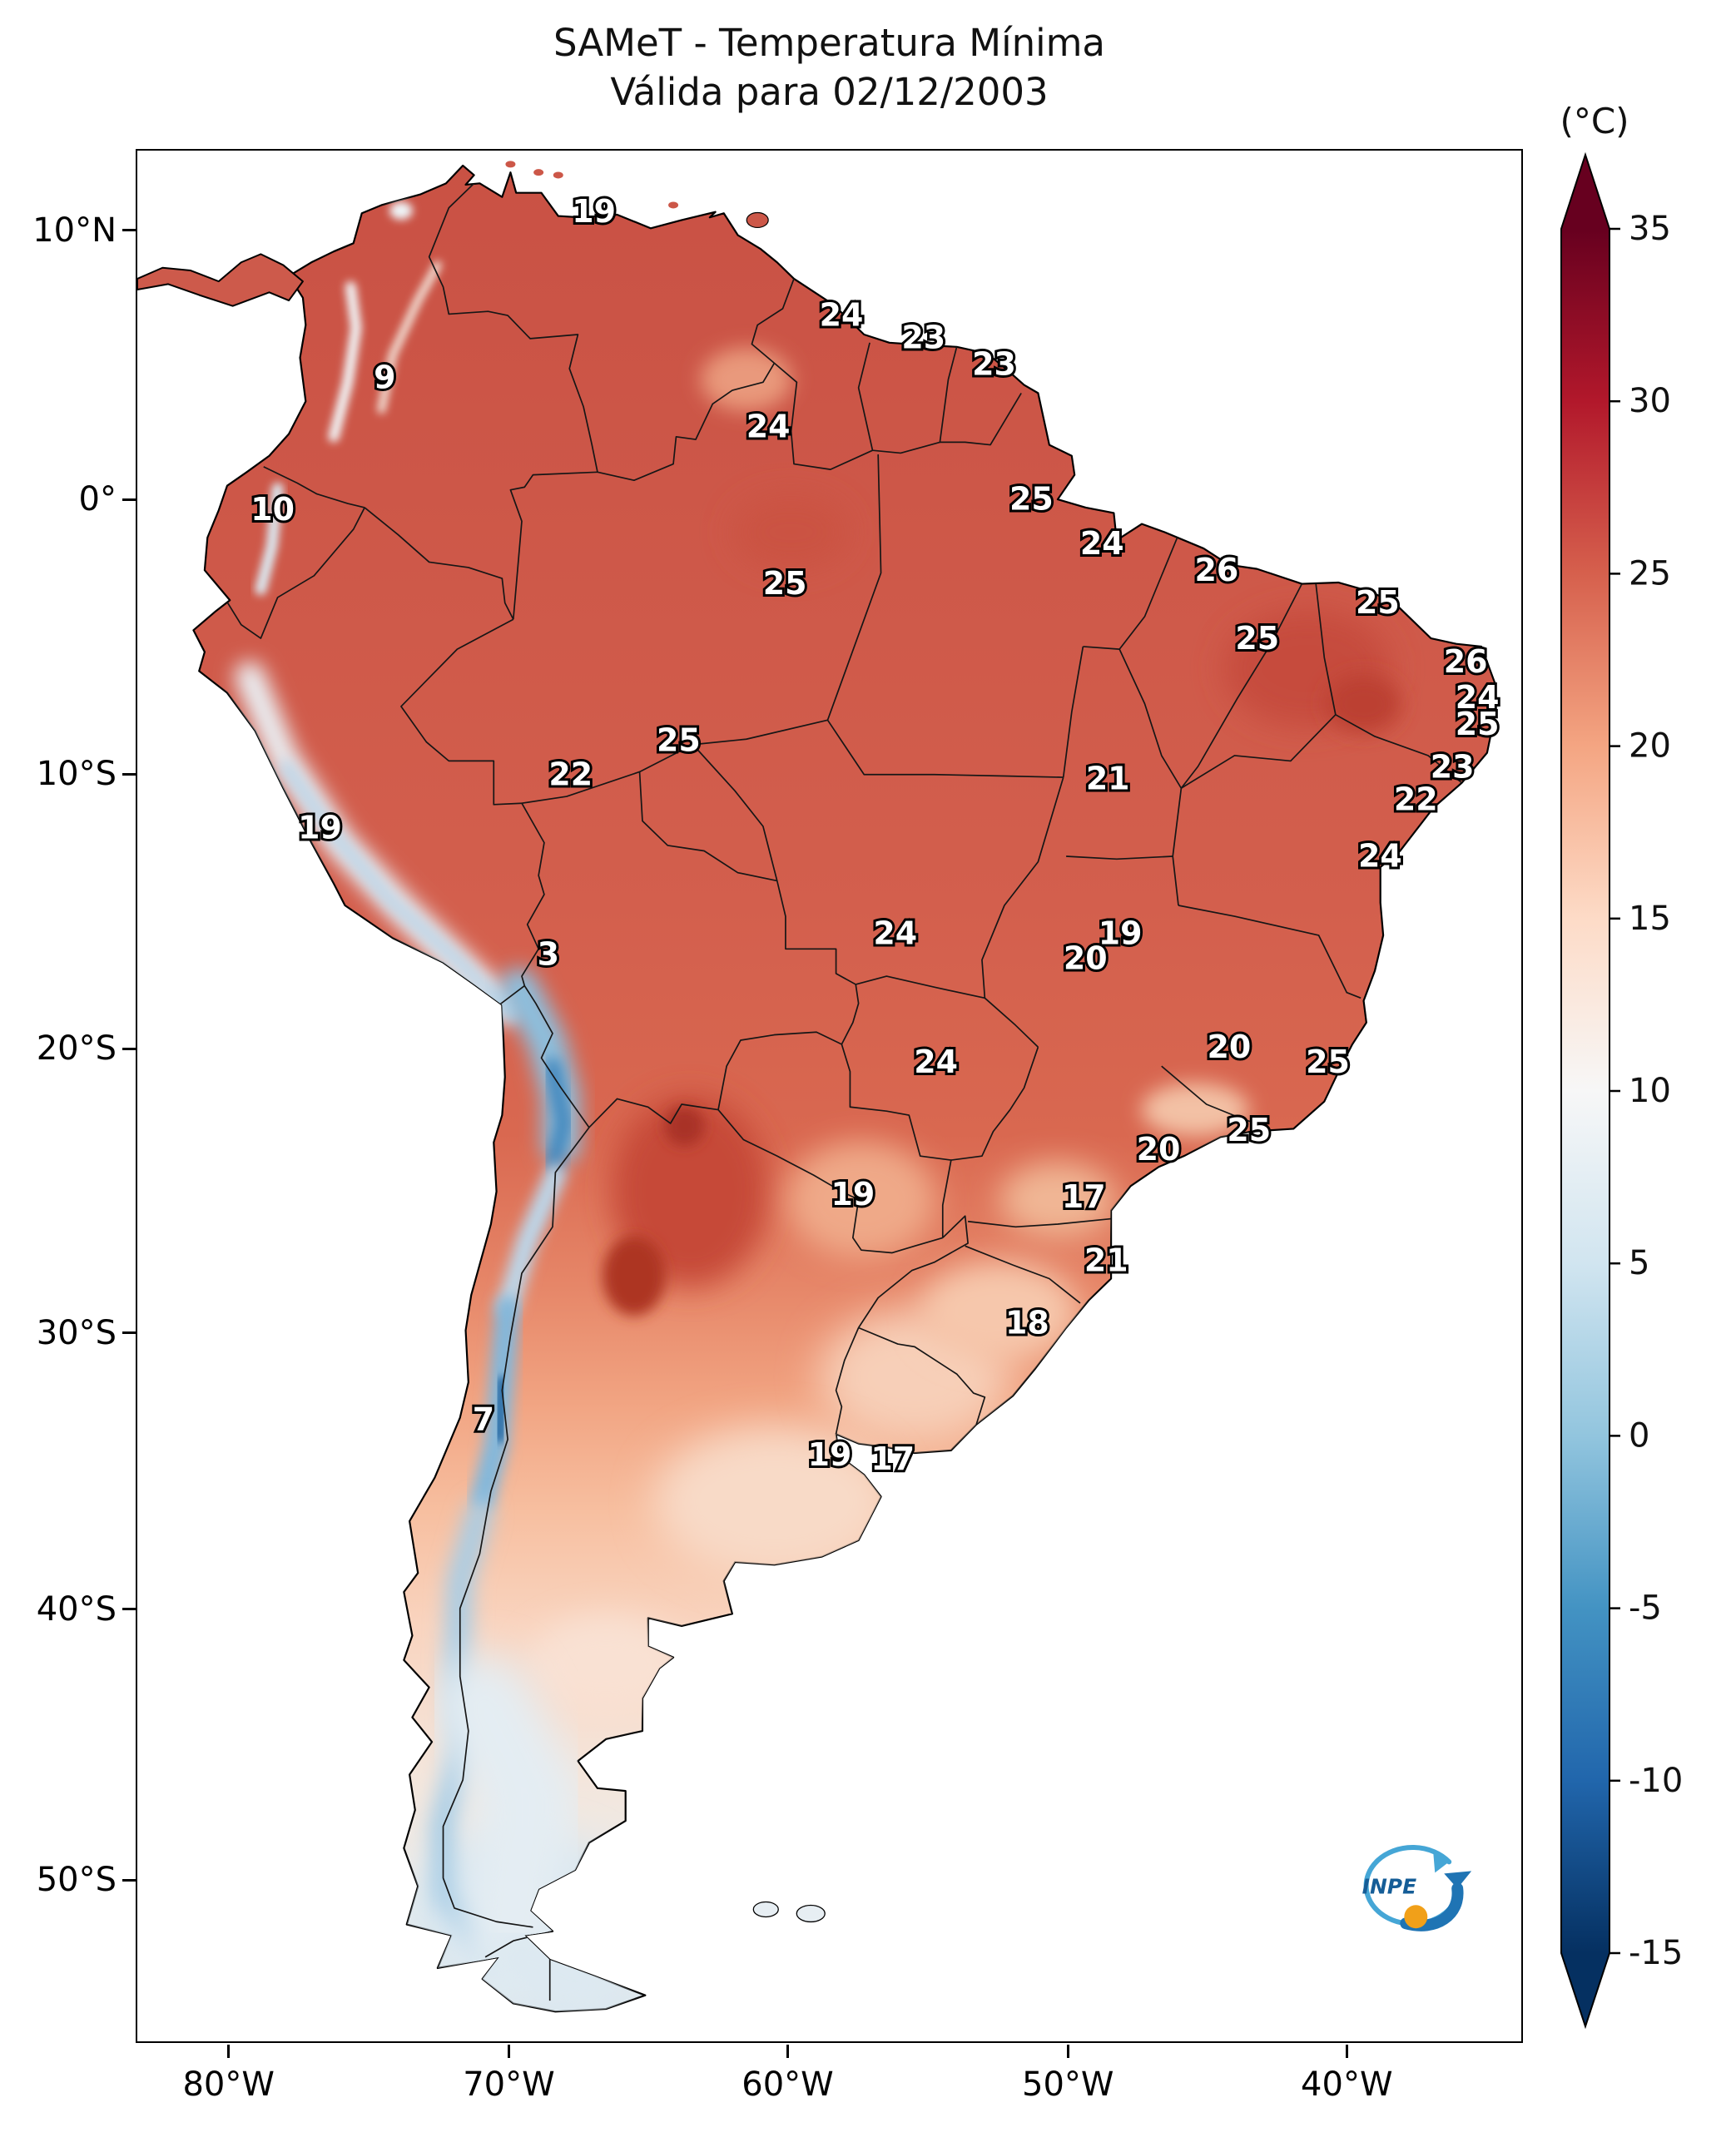 Image resolution: width=1736 pixels, height=2152 pixels. Describe the element at coordinates (228, 2084) in the screenshot. I see `lon-tick-label: 80°W` at that location.